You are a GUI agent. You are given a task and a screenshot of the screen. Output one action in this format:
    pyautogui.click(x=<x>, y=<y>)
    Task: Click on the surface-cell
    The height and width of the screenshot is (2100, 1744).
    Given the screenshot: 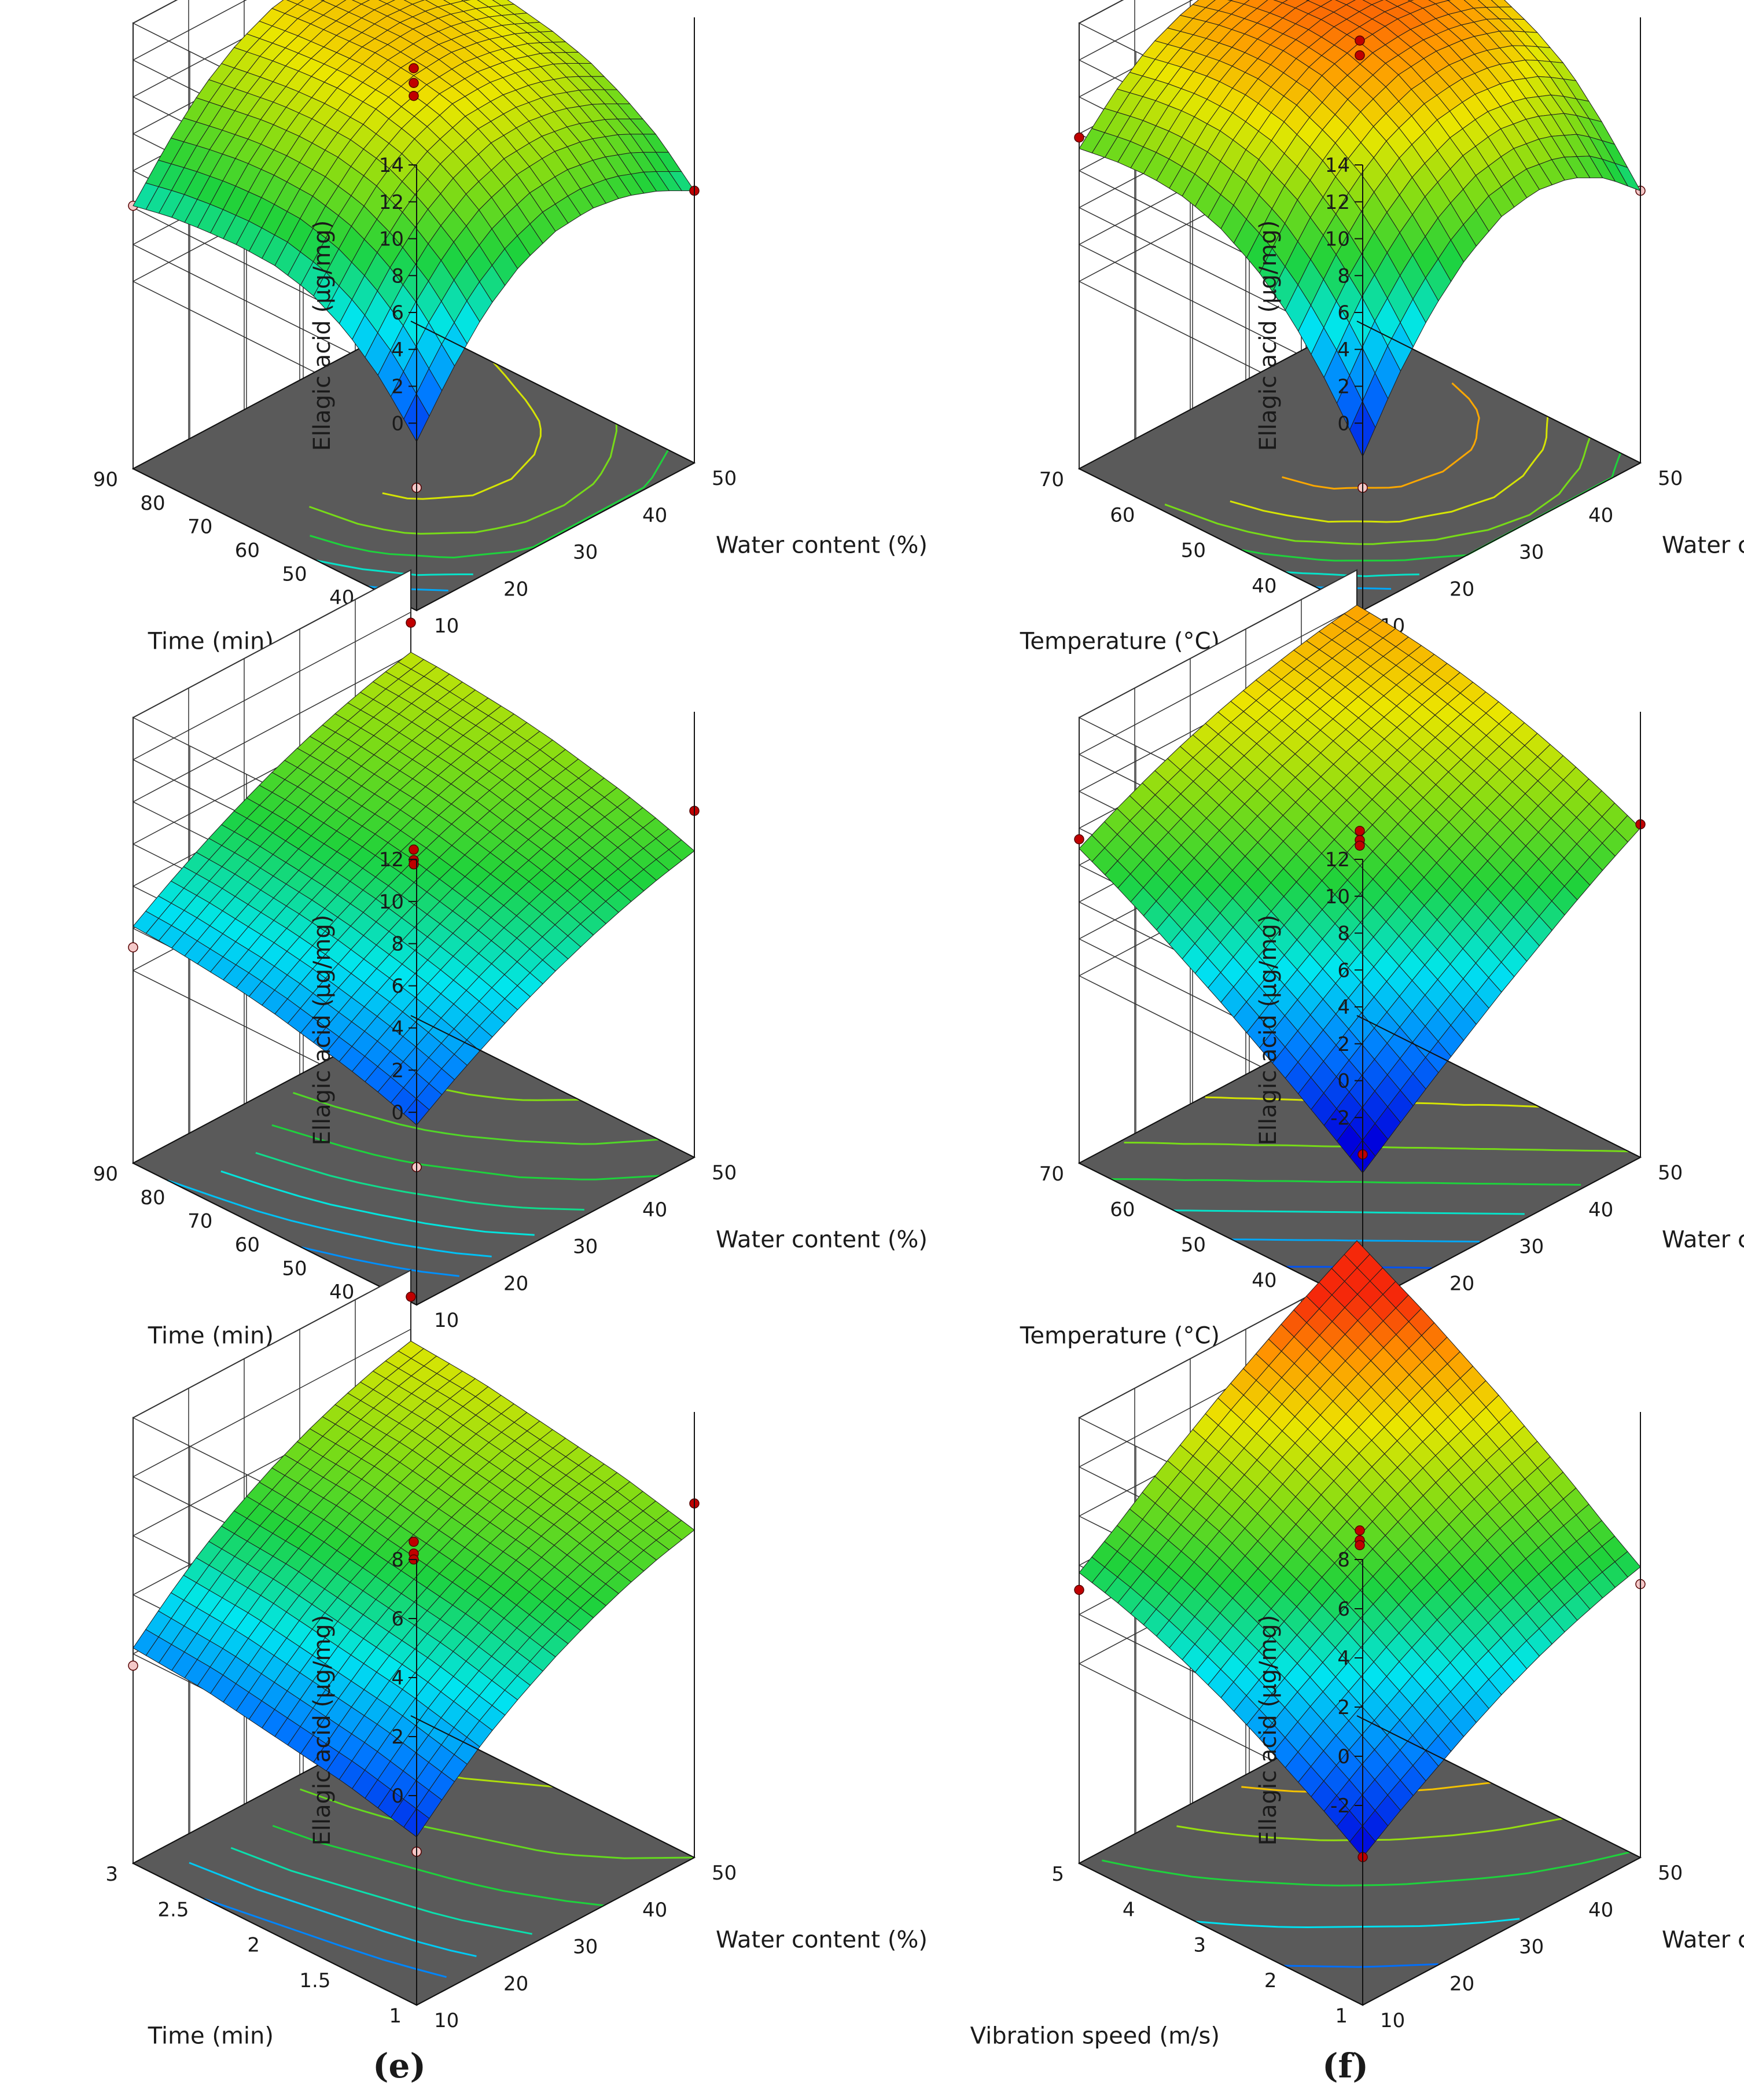 What is the action you would take?
    pyautogui.click(x=1280, y=1)
    